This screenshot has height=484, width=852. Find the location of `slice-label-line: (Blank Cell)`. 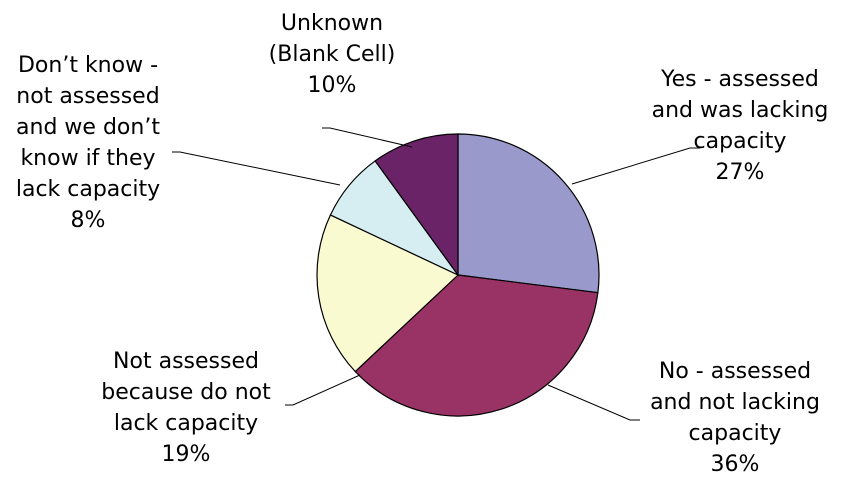

slice-label-line: (Blank Cell) is located at coordinates (332, 54).